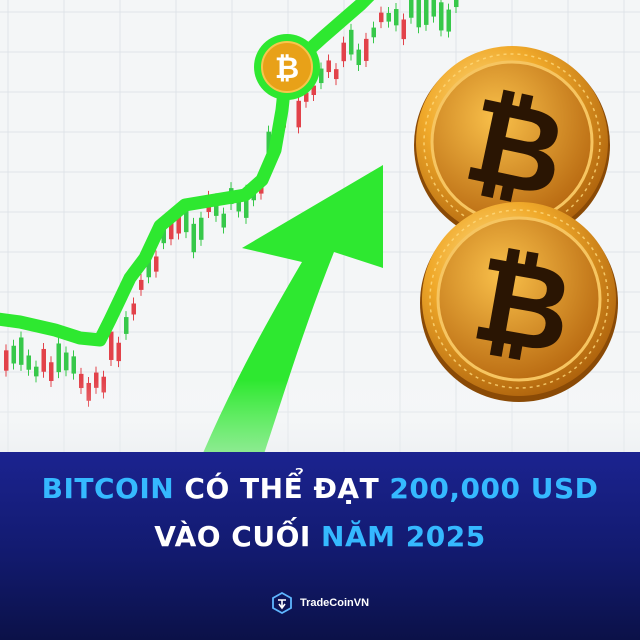 This screenshot has height=640, width=640. What do you see at coordinates (238, 536) in the screenshot?
I see `headline-by-end-of: VÀO CUỐI` at bounding box center [238, 536].